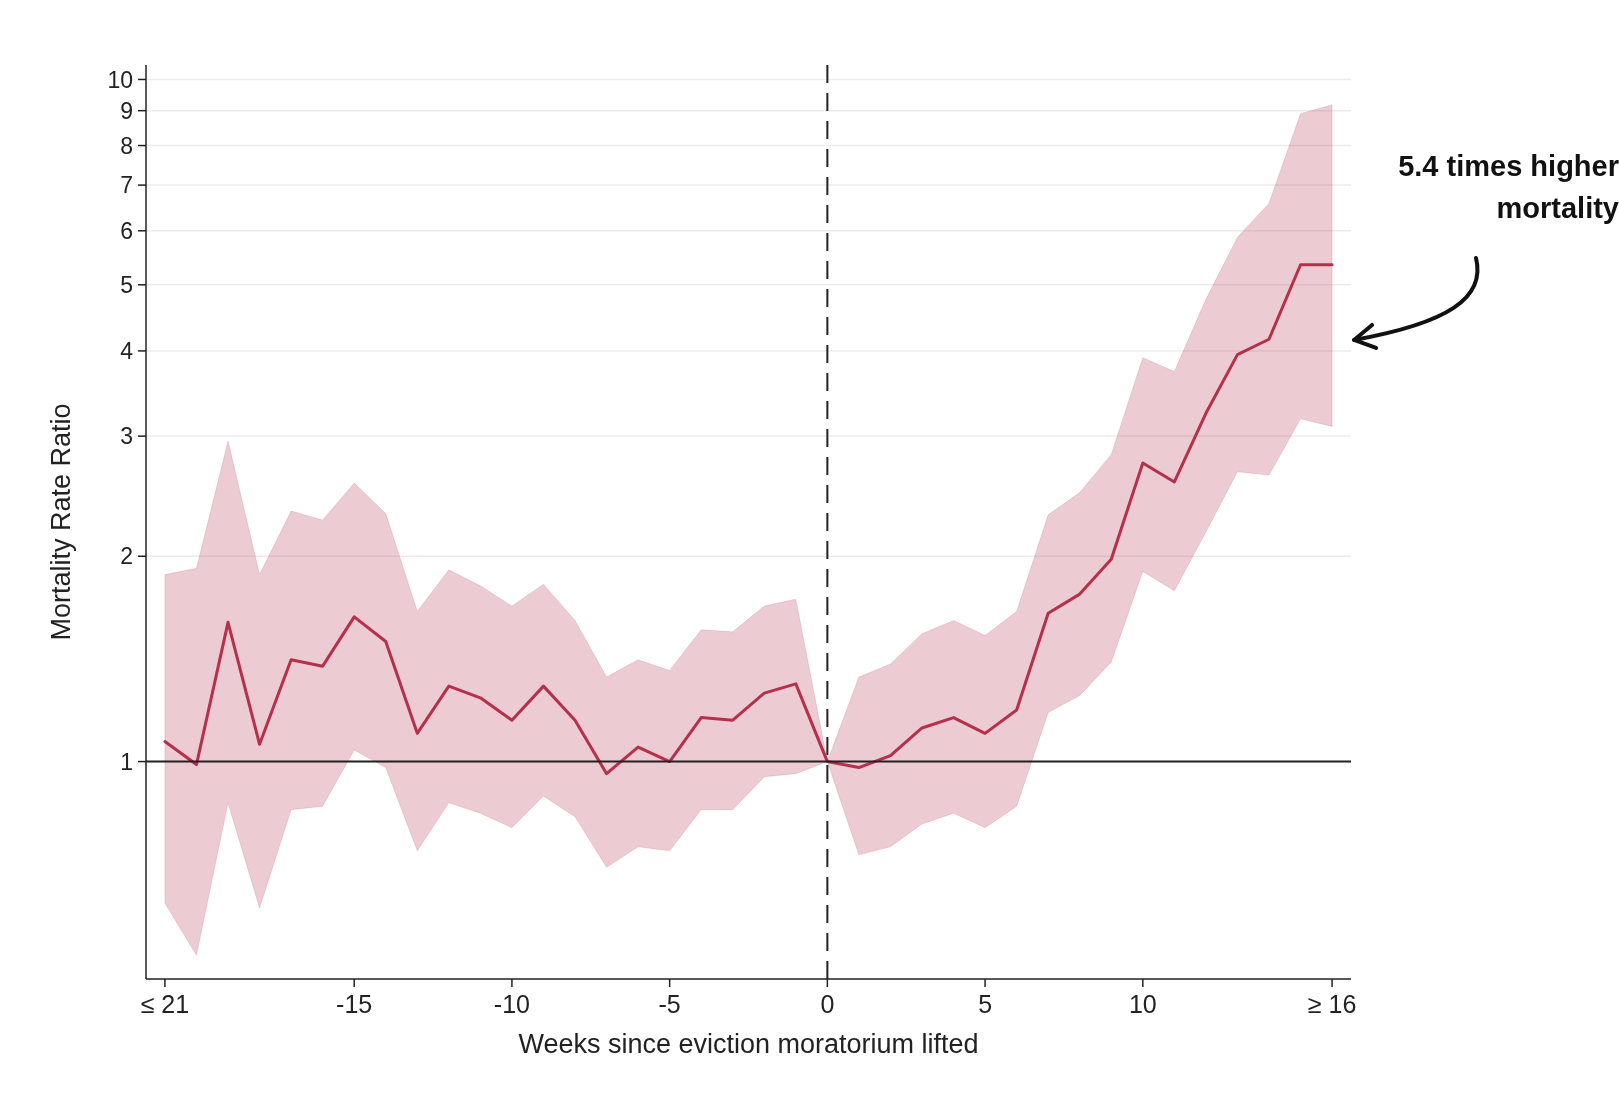  I want to click on x-tick-label: 10, so click(1142, 1004).